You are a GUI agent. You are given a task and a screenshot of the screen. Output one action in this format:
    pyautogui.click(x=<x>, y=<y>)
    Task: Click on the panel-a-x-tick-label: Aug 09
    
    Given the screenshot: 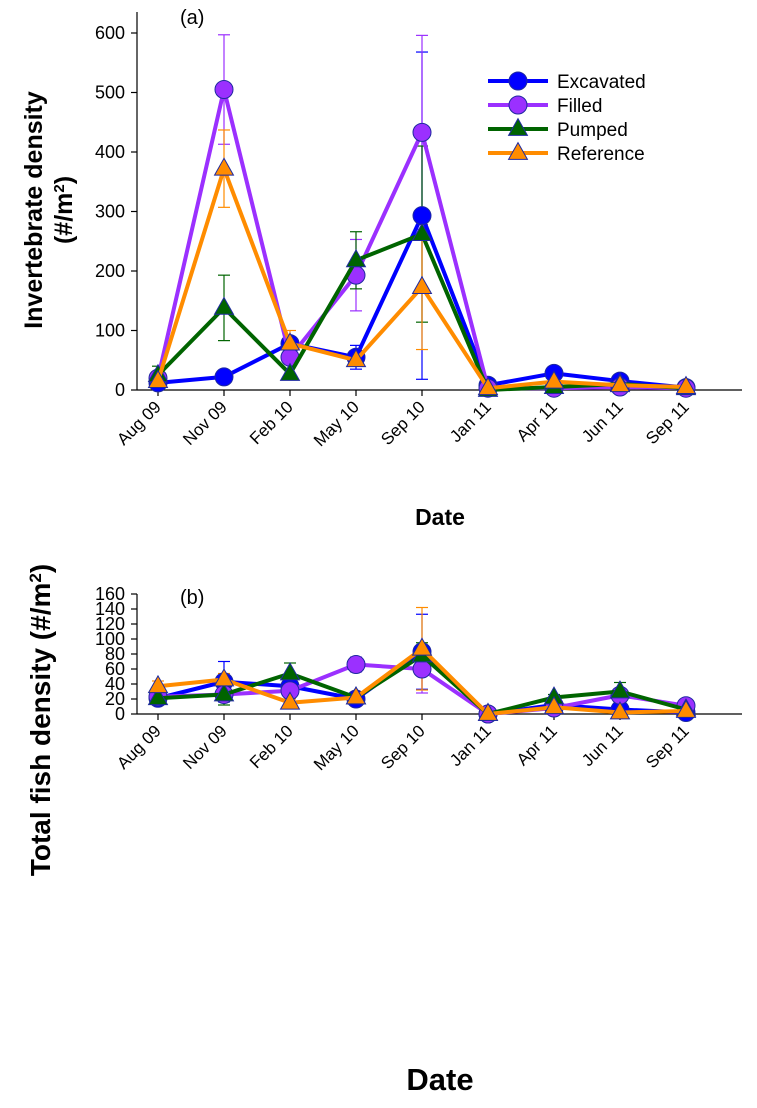 What is the action you would take?
    pyautogui.click(x=139, y=423)
    